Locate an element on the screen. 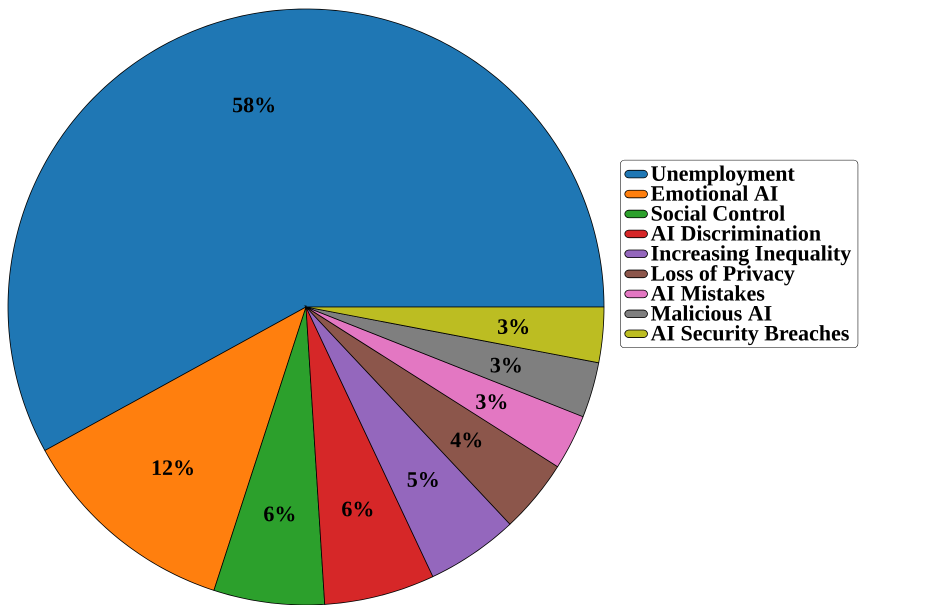 This screenshot has height=605, width=938. legend-label: AI Security Breaches is located at coordinates (749, 334).